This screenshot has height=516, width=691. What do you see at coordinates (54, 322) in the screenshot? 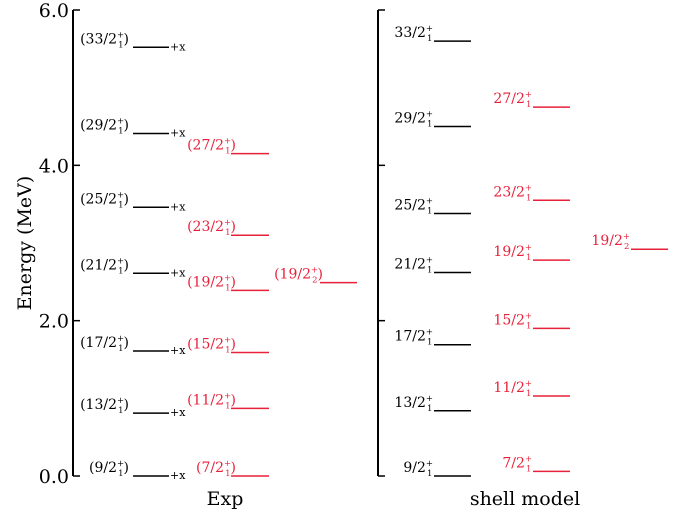
I see `y-tick-label: 2.0` at bounding box center [54, 322].